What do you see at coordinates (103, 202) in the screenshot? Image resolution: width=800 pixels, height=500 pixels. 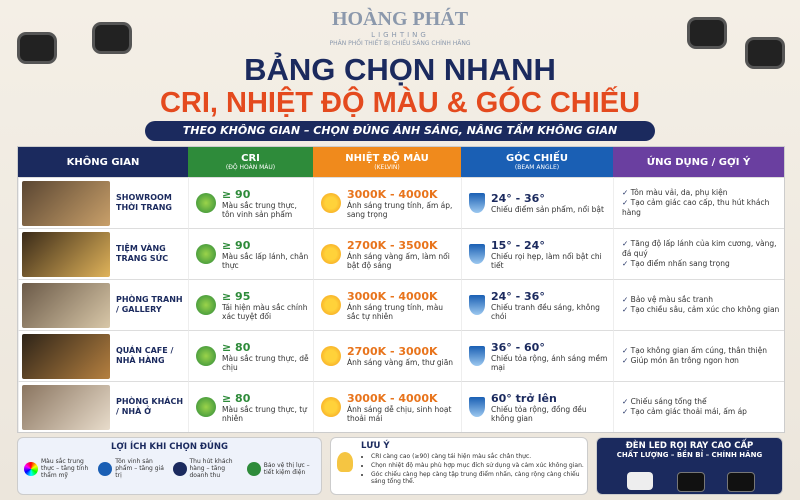 I see `space-cell: SHOWROOM THỜI TRANG` at bounding box center [103, 202].